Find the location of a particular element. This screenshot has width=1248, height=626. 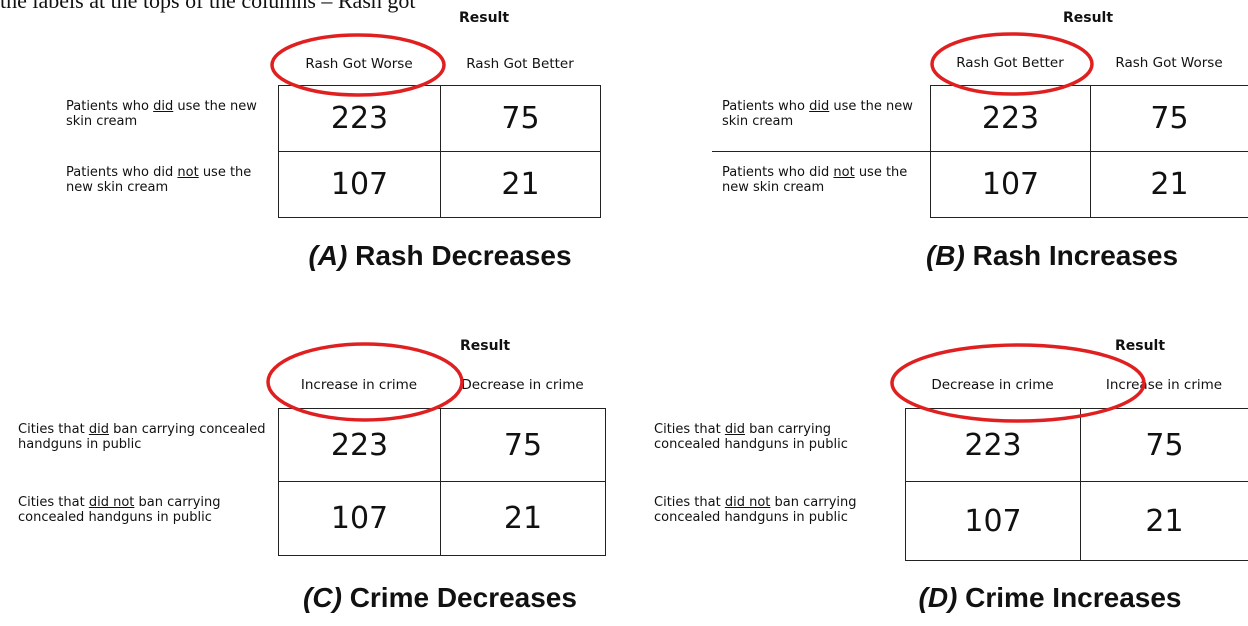

caption: (A) Rash Decreases is located at coordinates (439, 256).